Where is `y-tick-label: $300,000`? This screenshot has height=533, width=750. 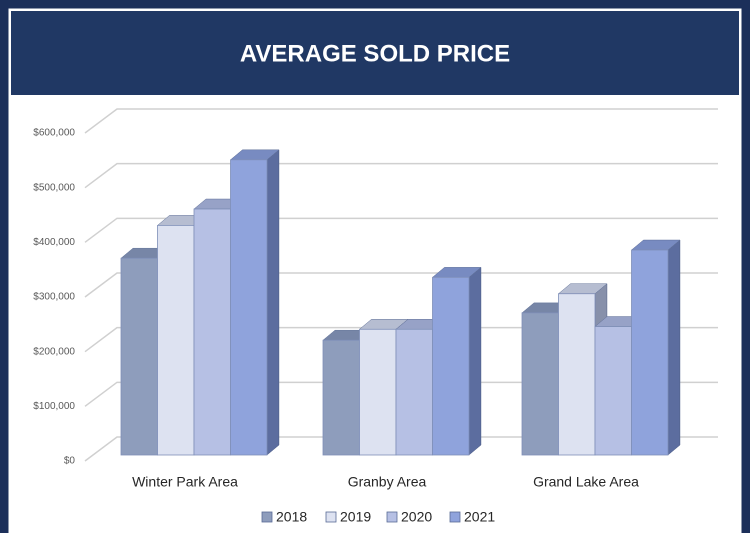 y-tick-label: $300,000 is located at coordinates (54, 297).